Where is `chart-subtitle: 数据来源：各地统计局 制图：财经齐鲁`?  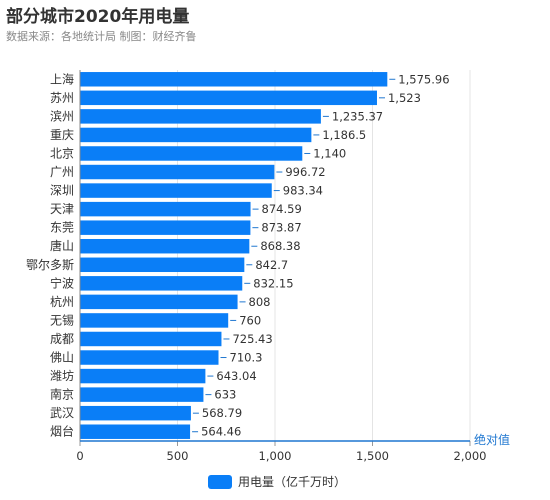
chart-subtitle: 数据来源：各地统计局 制图：财经齐鲁 is located at coordinates (101, 36).